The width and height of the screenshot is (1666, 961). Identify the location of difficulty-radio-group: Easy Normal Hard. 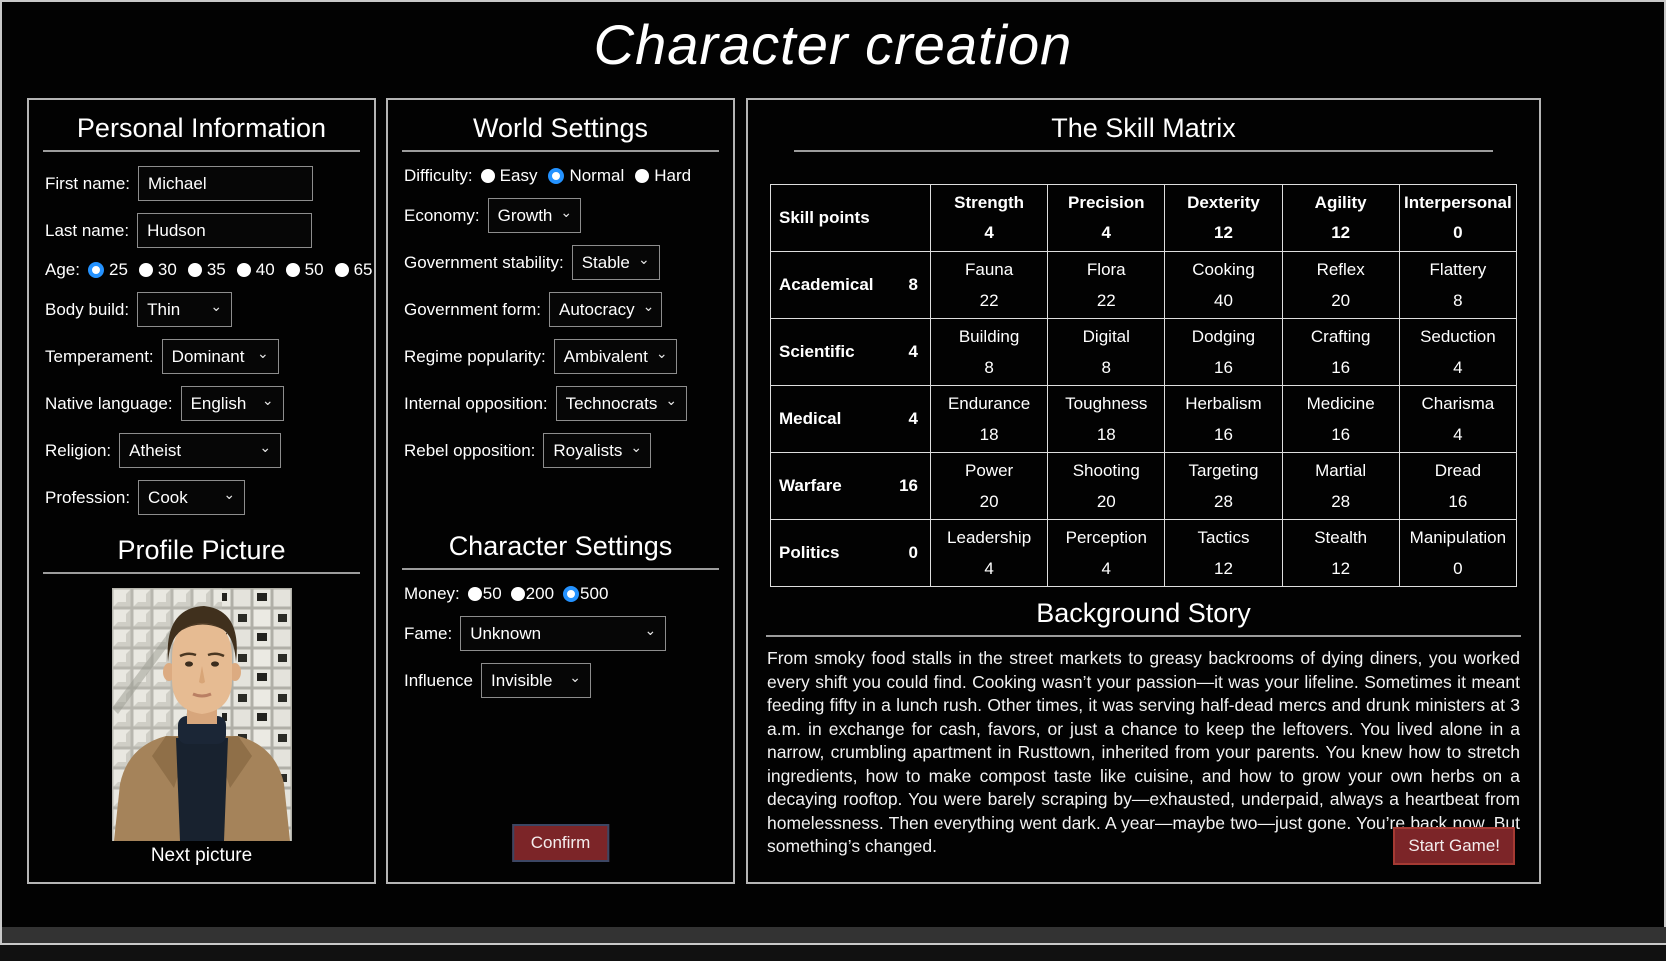
(585, 176).